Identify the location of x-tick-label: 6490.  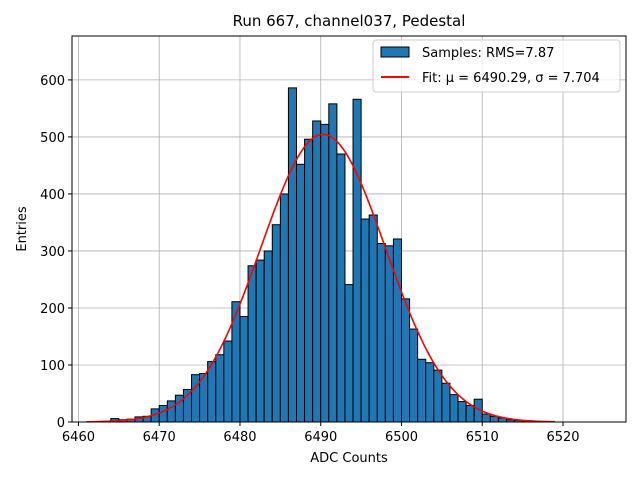
(320, 437).